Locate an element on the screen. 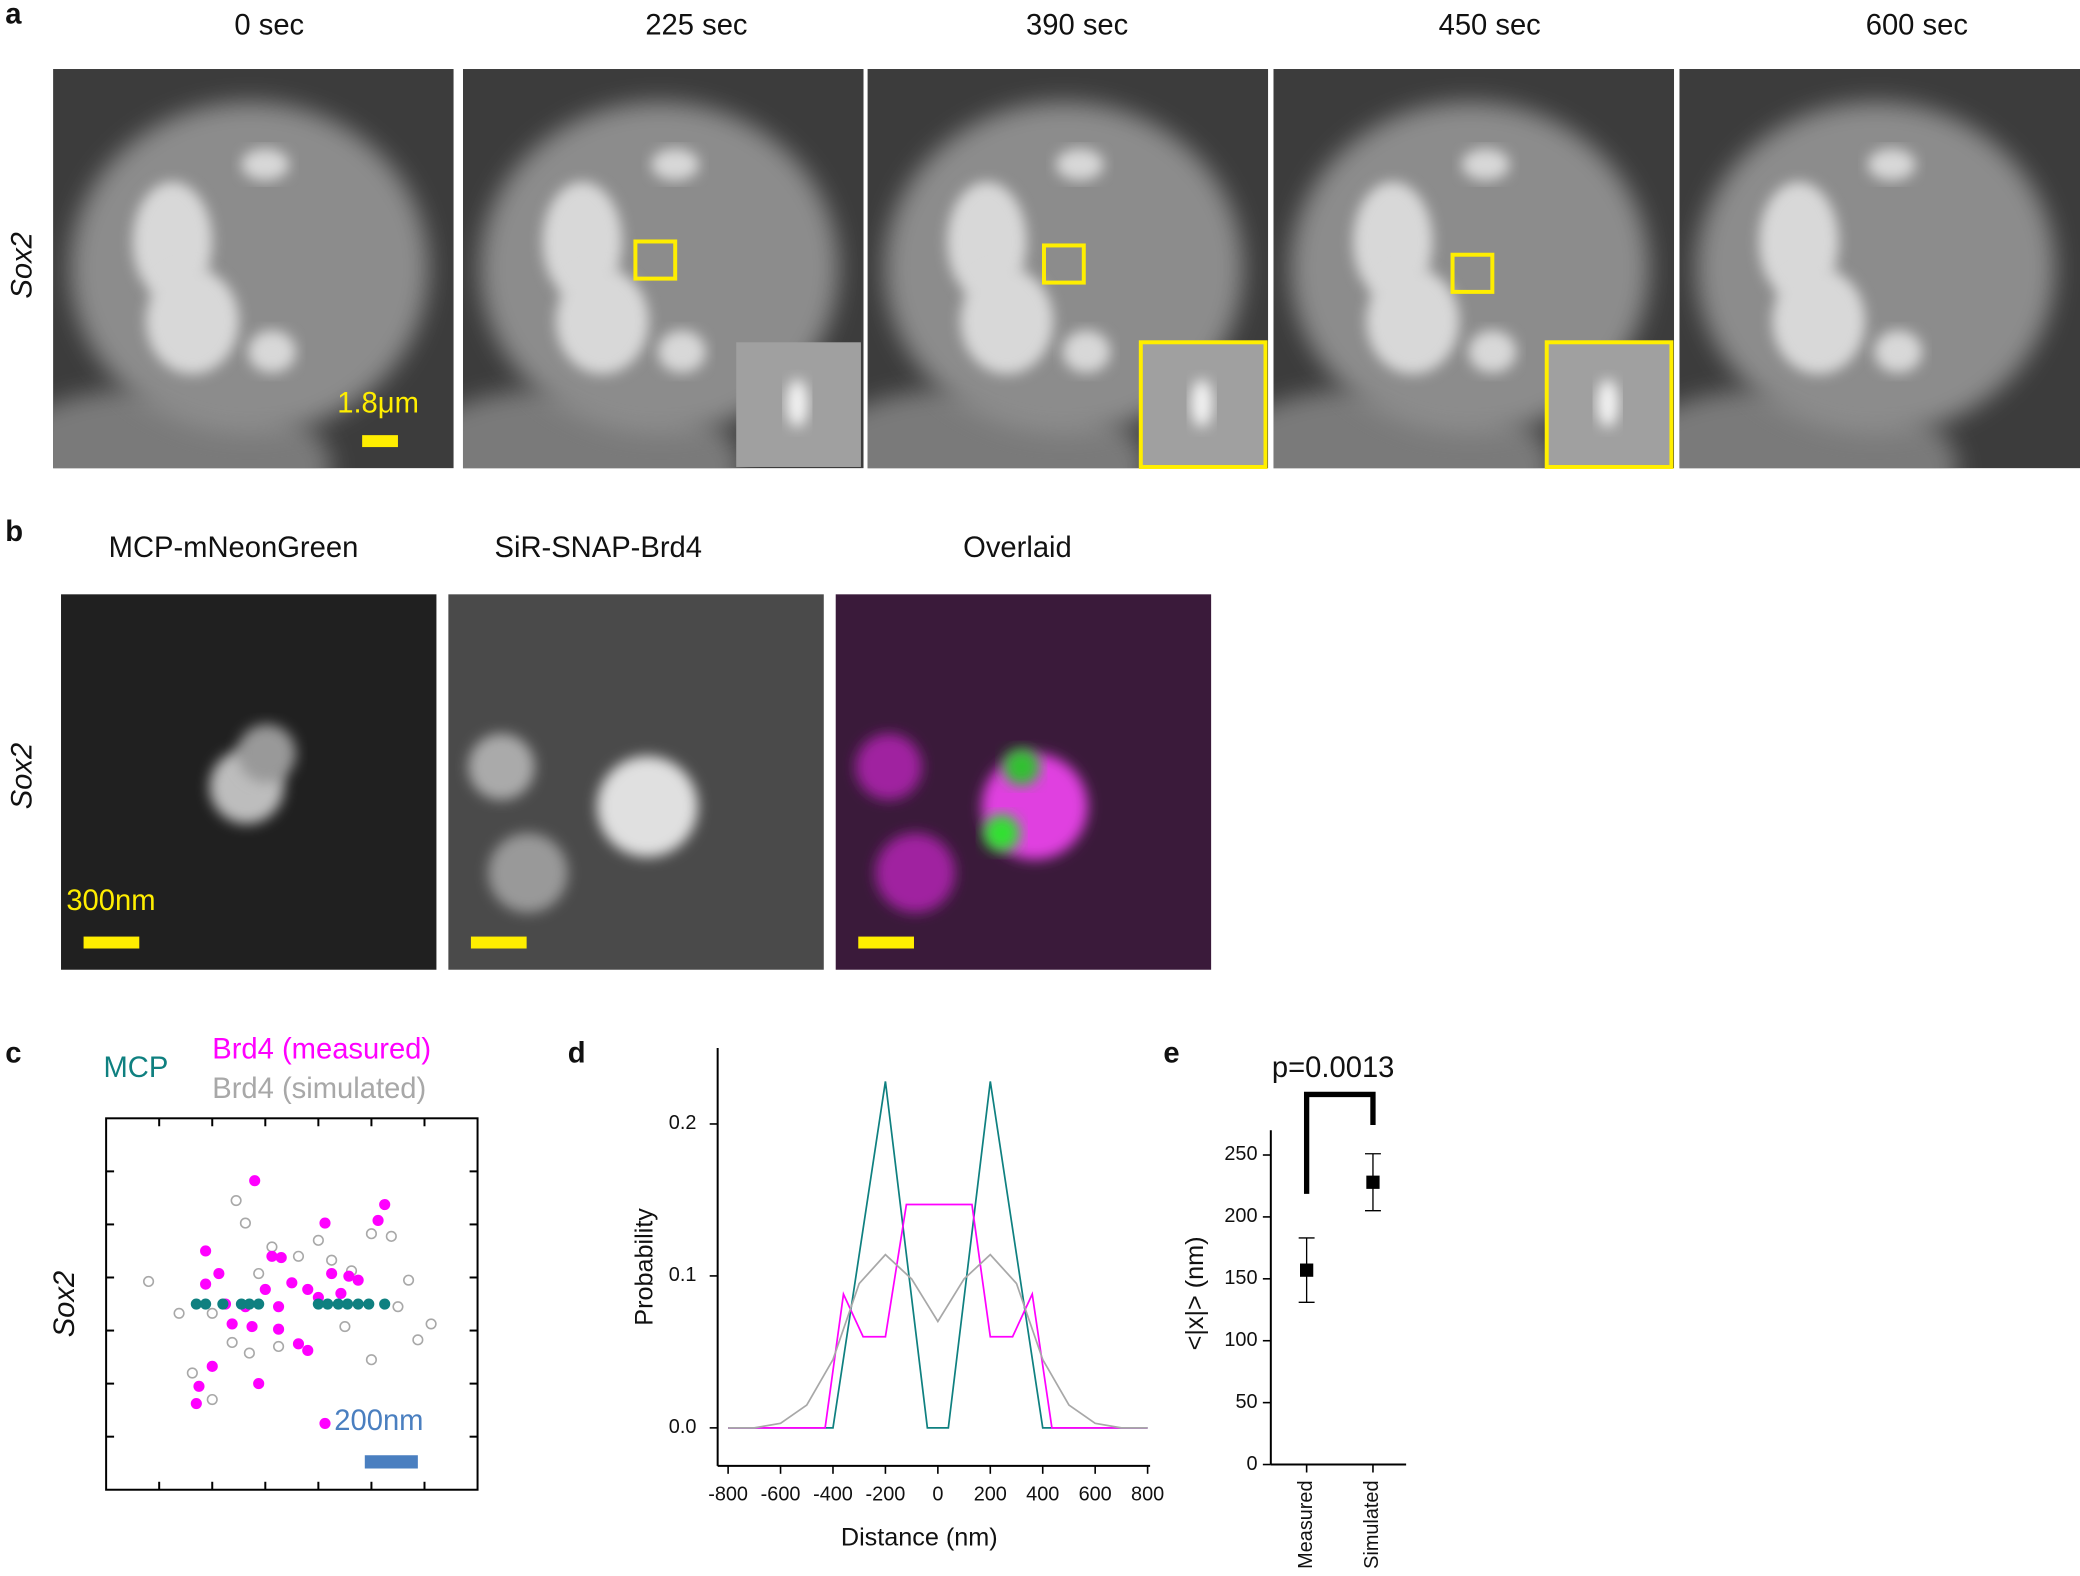 This screenshot has height=1576, width=2080. x-tick-label: Simulated is located at coordinates (1372, 1524).